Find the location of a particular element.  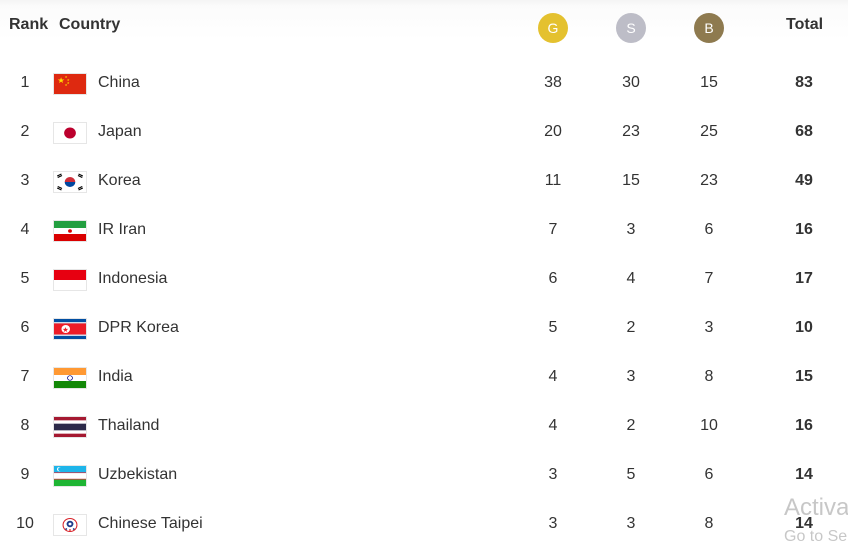

table-header: Rank Country G S B Total is located at coordinates (424, 26).